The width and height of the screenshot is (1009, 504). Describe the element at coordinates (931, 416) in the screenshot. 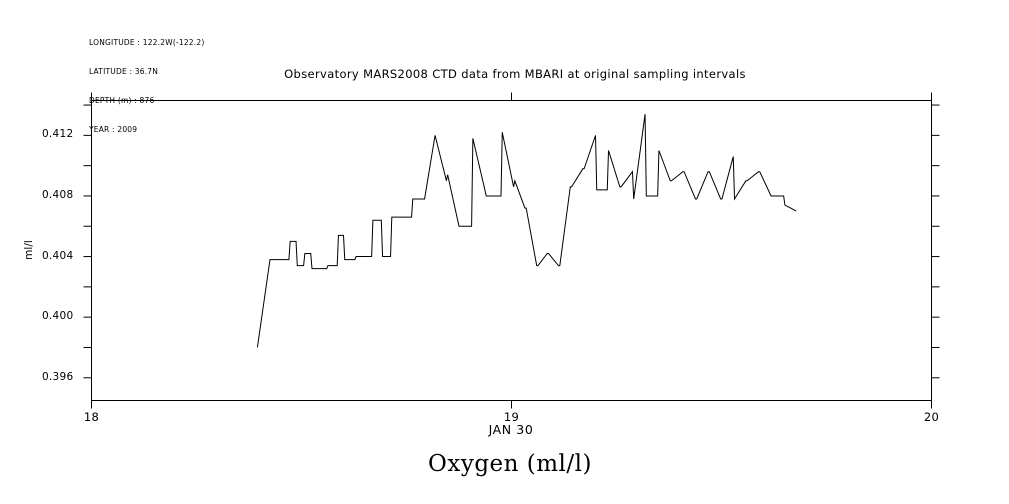

I see `x-tick-label: 20` at that location.